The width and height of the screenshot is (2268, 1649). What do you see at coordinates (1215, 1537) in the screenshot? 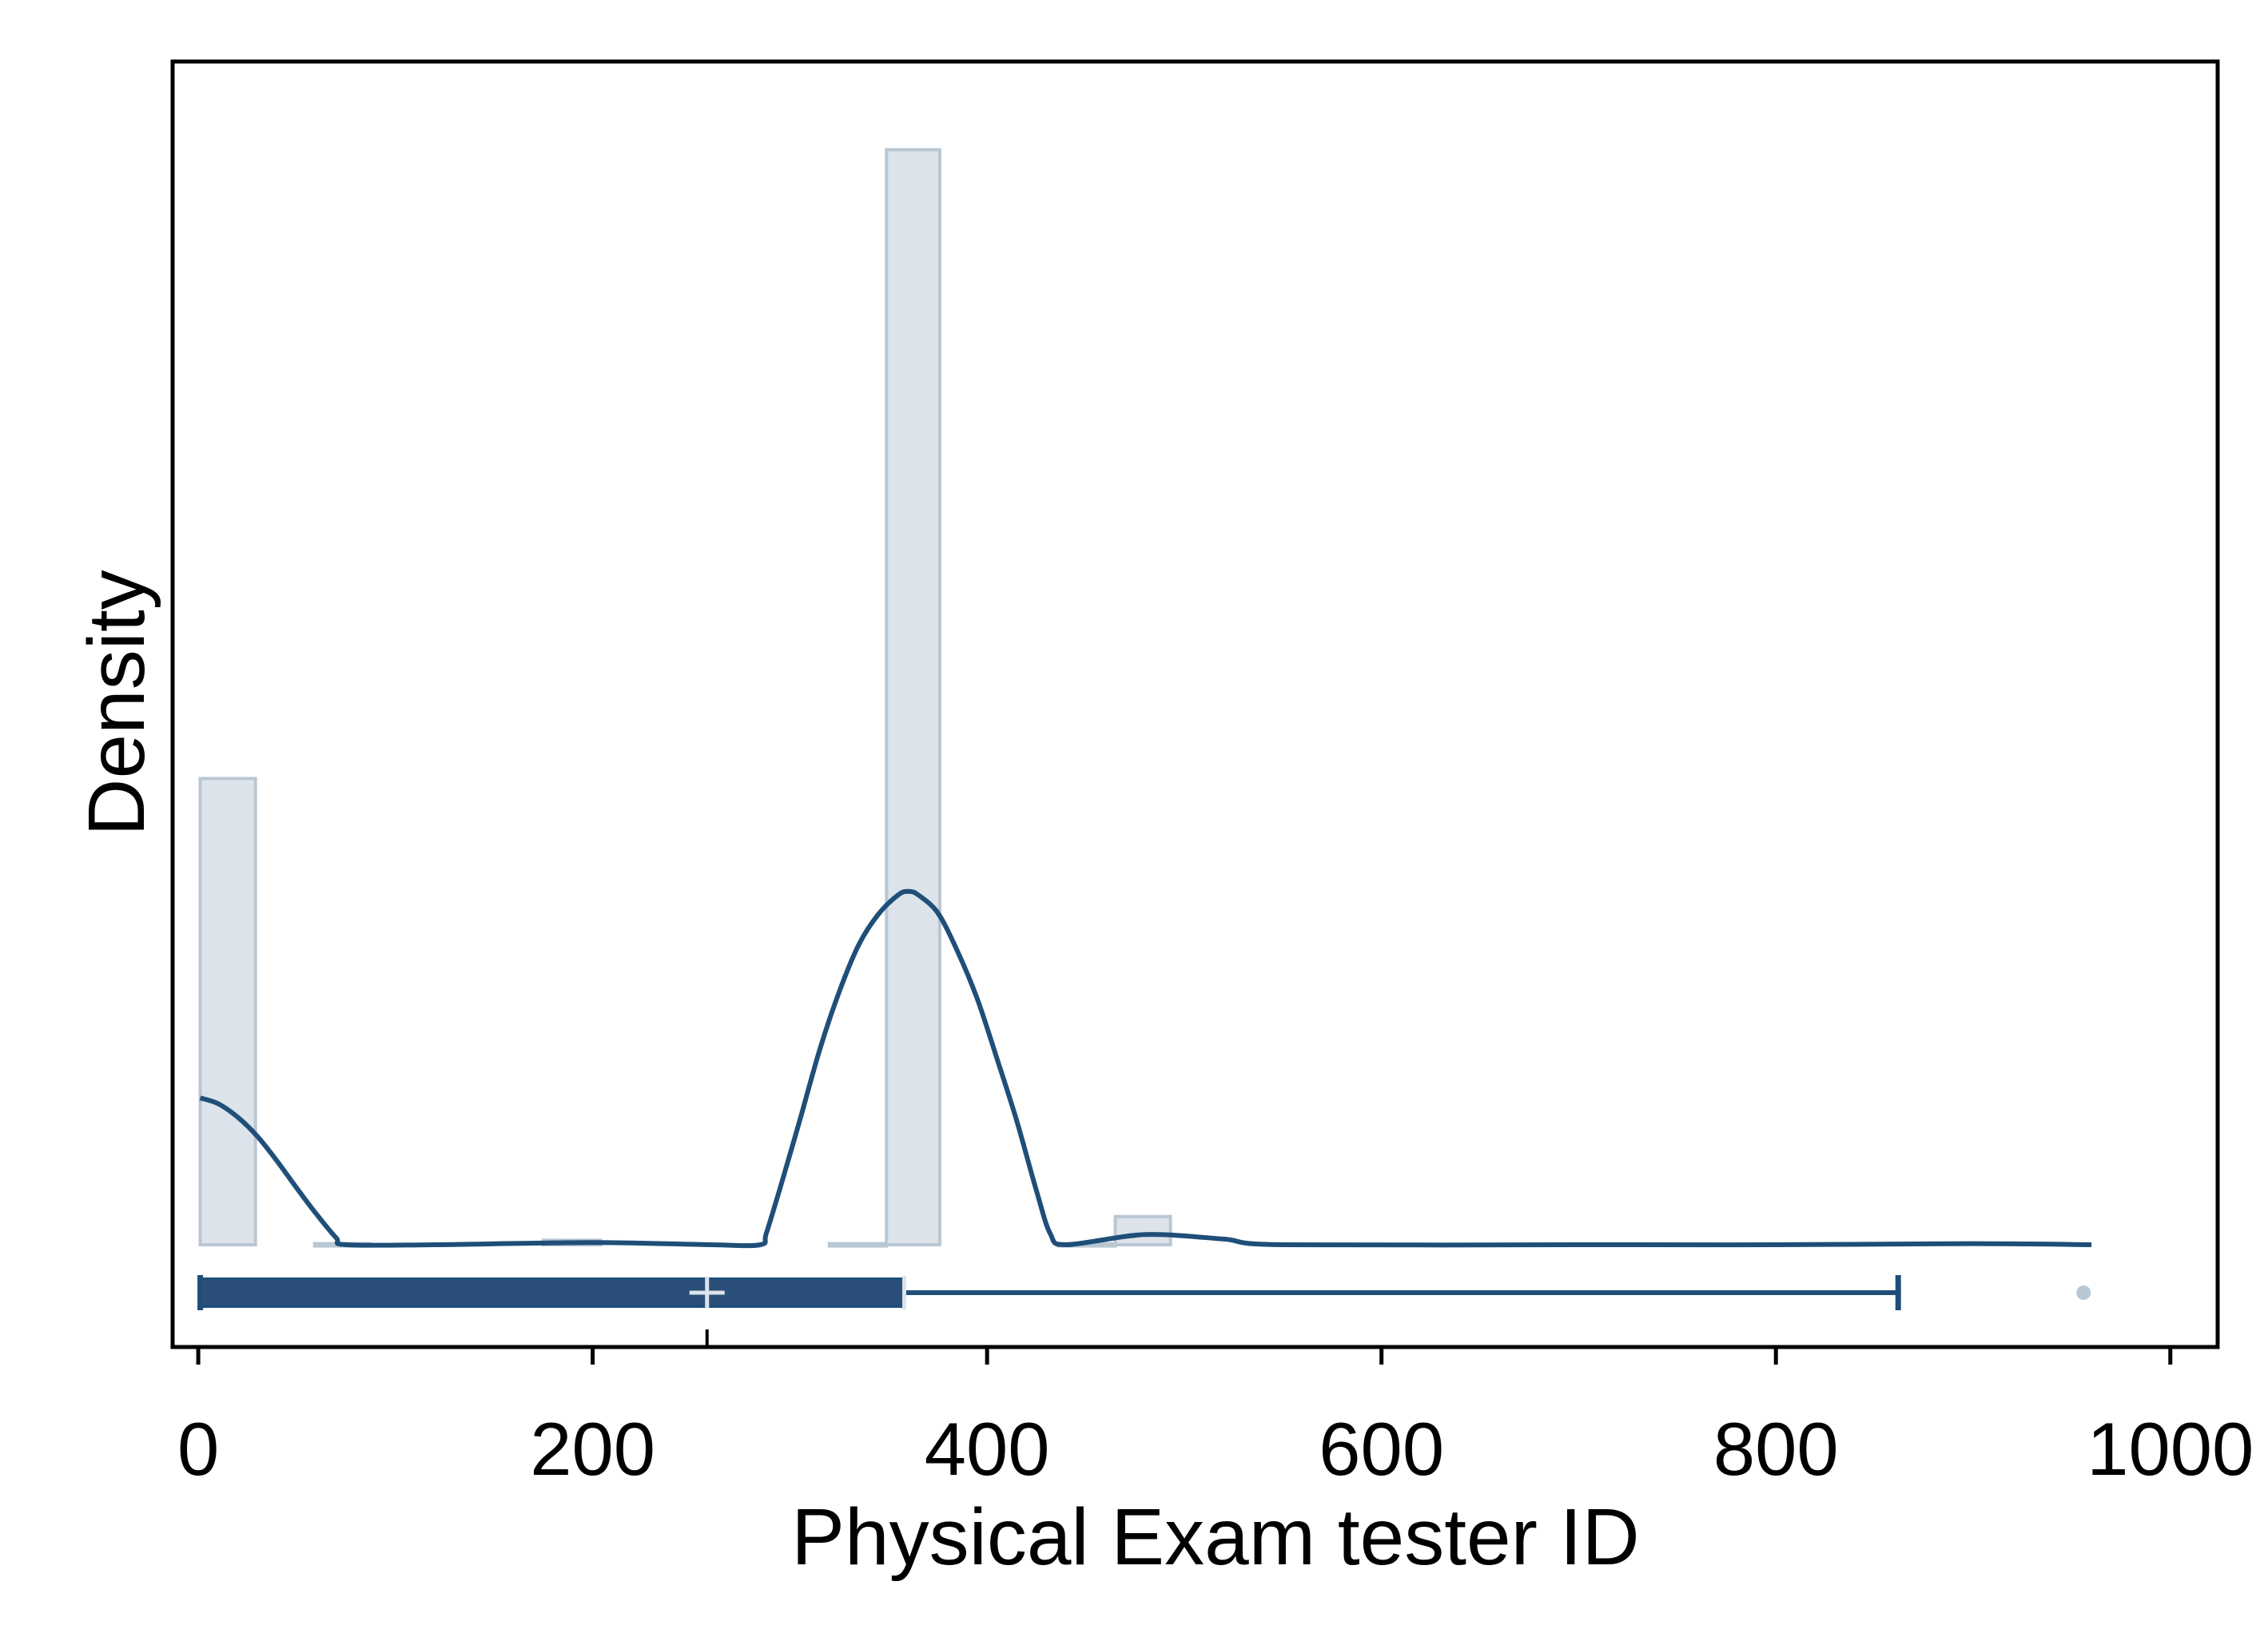
I see `x-axis-title: Physical Exam tester ID` at bounding box center [1215, 1537].